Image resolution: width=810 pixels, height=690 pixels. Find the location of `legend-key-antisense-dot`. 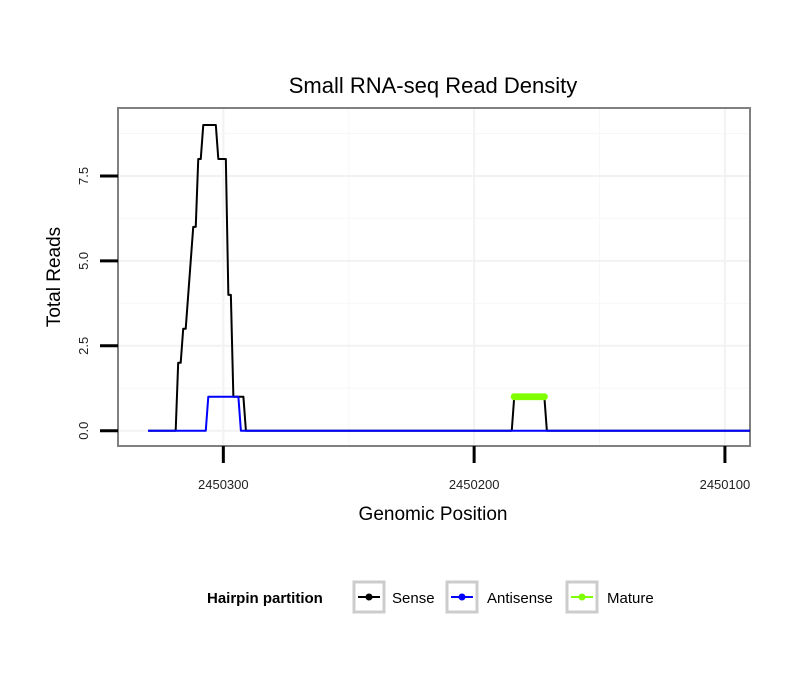

legend-key-antisense-dot is located at coordinates (462, 597).